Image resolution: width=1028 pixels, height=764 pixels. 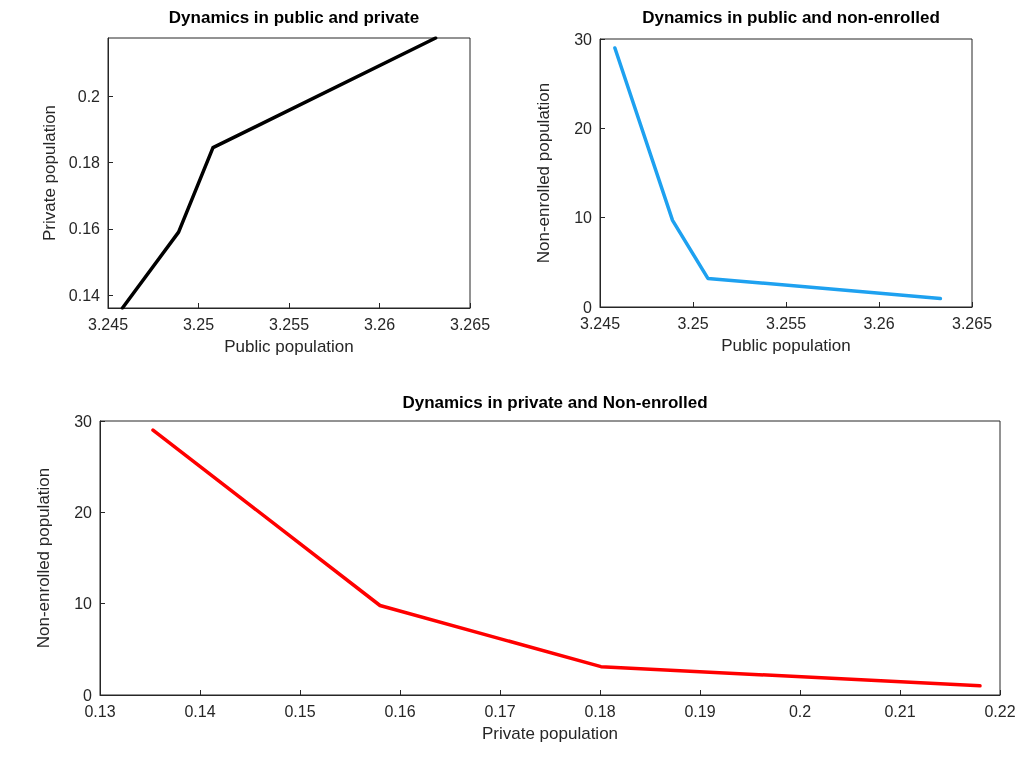 I want to click on x-tick-label: 0.19, so click(x=700, y=711).